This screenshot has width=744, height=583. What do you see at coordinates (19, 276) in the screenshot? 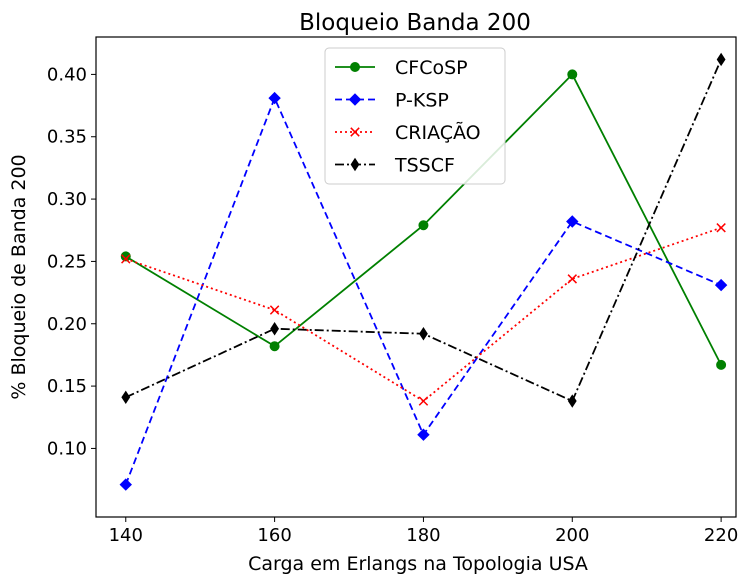
I see `y-axis-title: % Bloqueio de Banda 200` at bounding box center [19, 276].